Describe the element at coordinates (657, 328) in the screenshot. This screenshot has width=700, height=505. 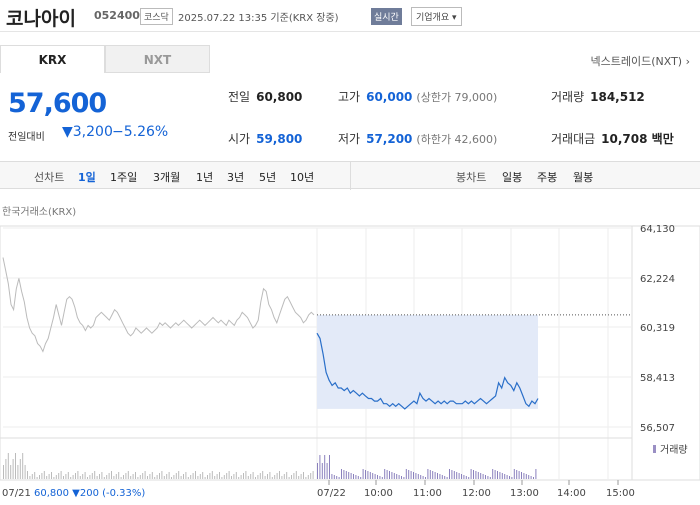
I see `y-tick-label: 60,319` at that location.